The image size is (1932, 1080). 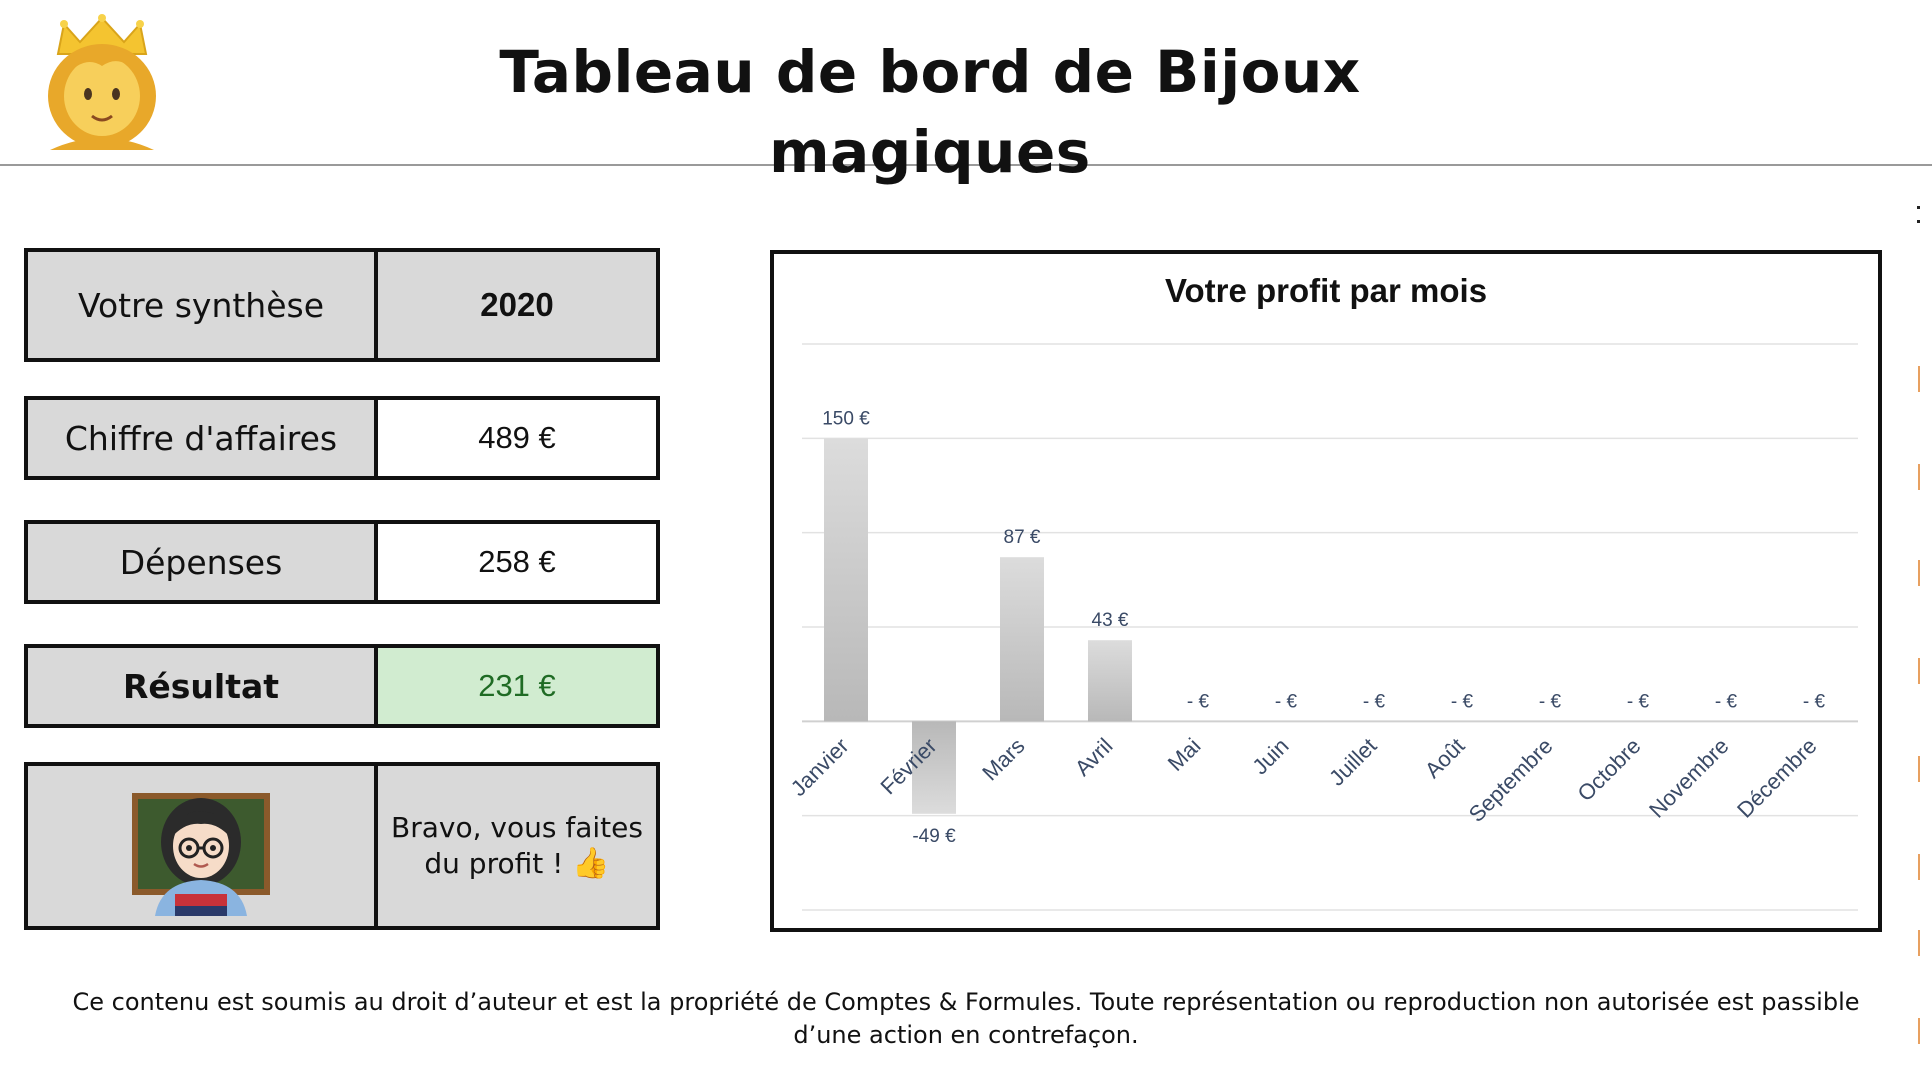 What do you see at coordinates (1003, 759) in the screenshot?
I see `category-label: Mars` at bounding box center [1003, 759].